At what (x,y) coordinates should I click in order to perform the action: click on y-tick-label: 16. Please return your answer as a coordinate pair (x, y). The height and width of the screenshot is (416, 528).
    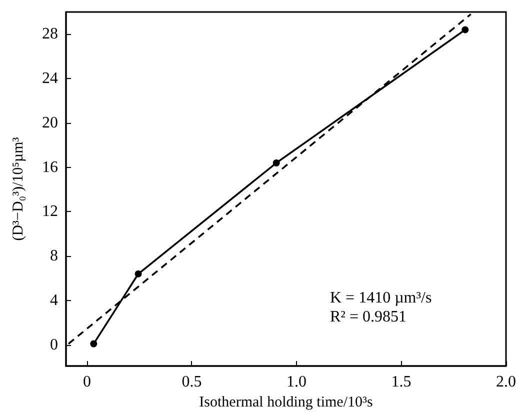
    Looking at the image, I should click on (50, 167).